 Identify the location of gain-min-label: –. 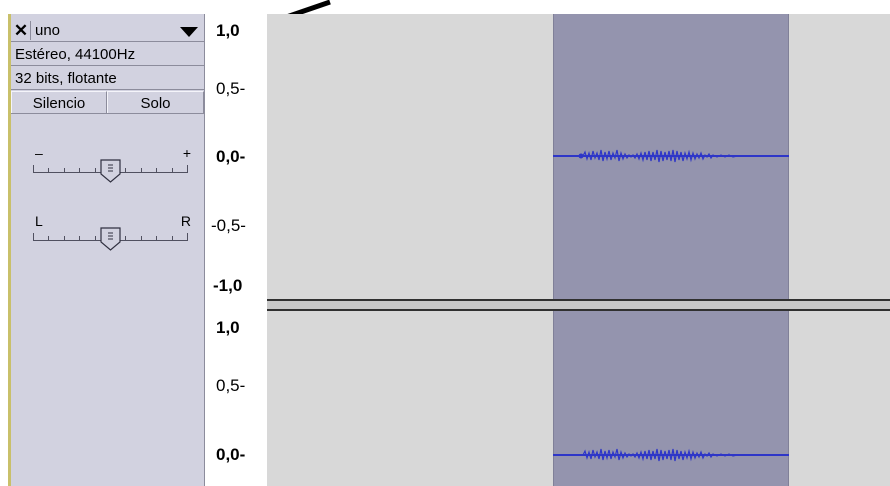
(39, 153).